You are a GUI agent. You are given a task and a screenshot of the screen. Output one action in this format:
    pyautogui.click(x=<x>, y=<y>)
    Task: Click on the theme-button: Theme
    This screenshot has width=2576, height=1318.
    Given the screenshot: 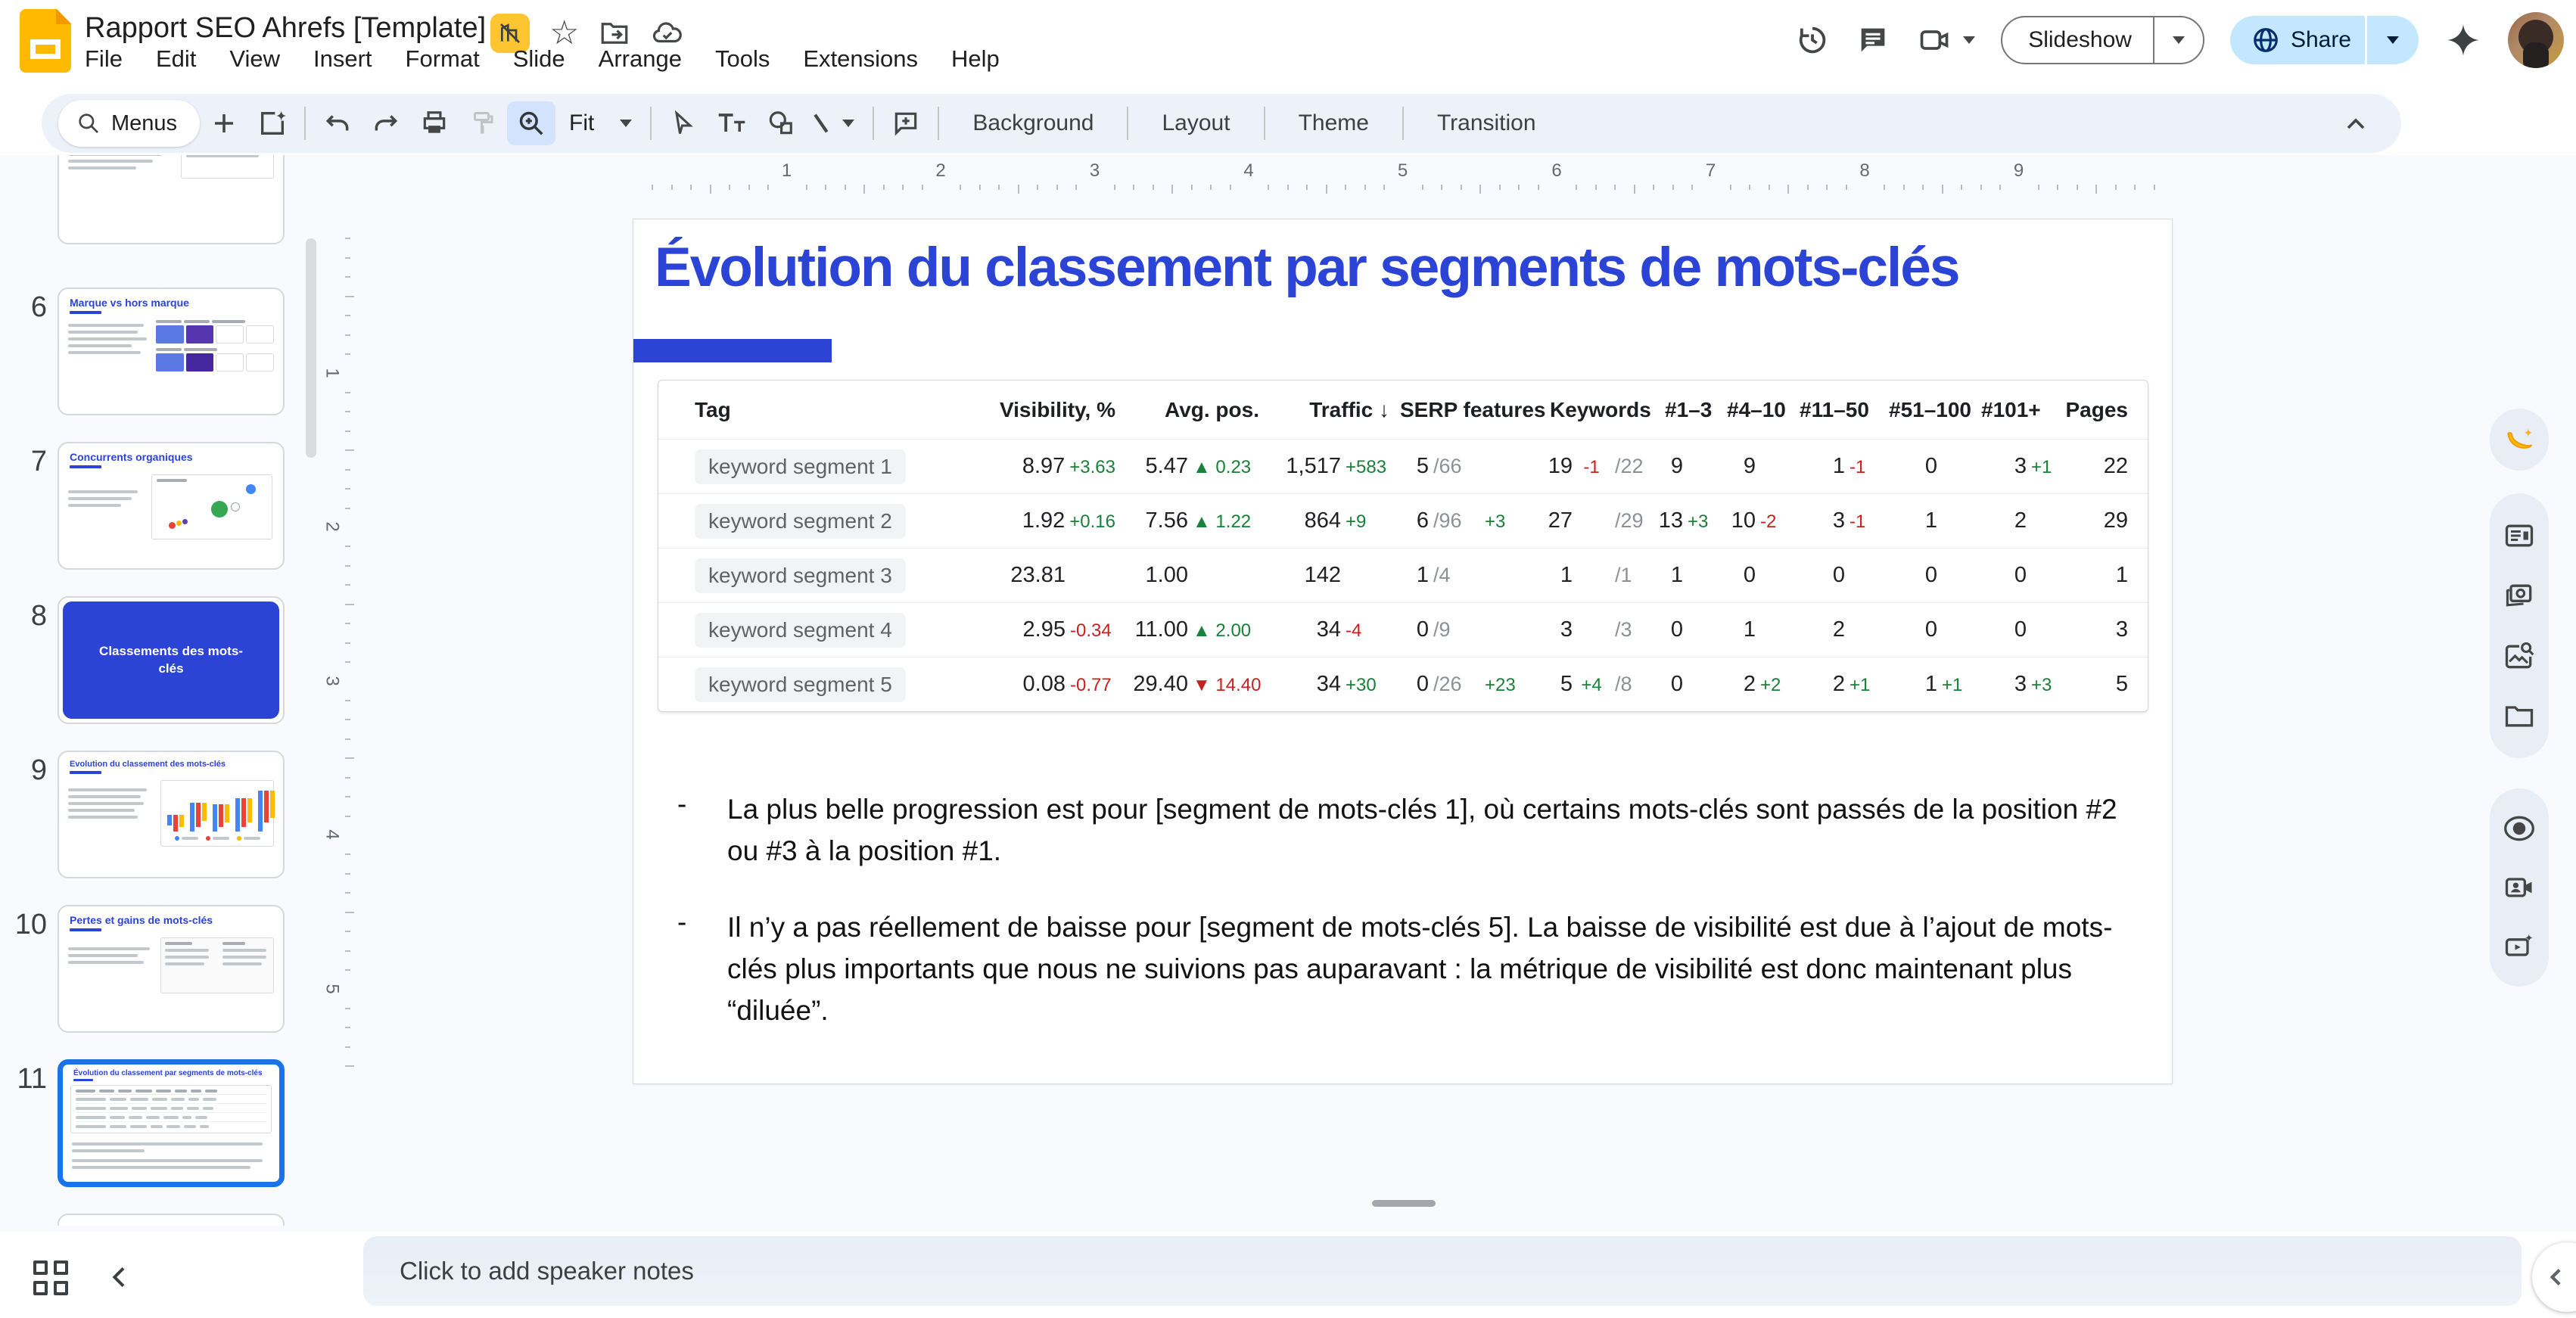 What is the action you would take?
    pyautogui.click(x=1333, y=123)
    